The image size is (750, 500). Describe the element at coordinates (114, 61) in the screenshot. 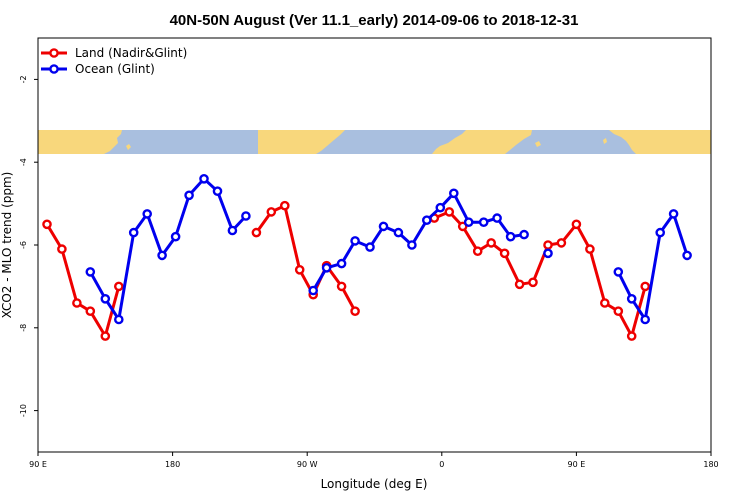

I see `legend: Land (Nadir&Glint) Ocean (Glint)` at that location.